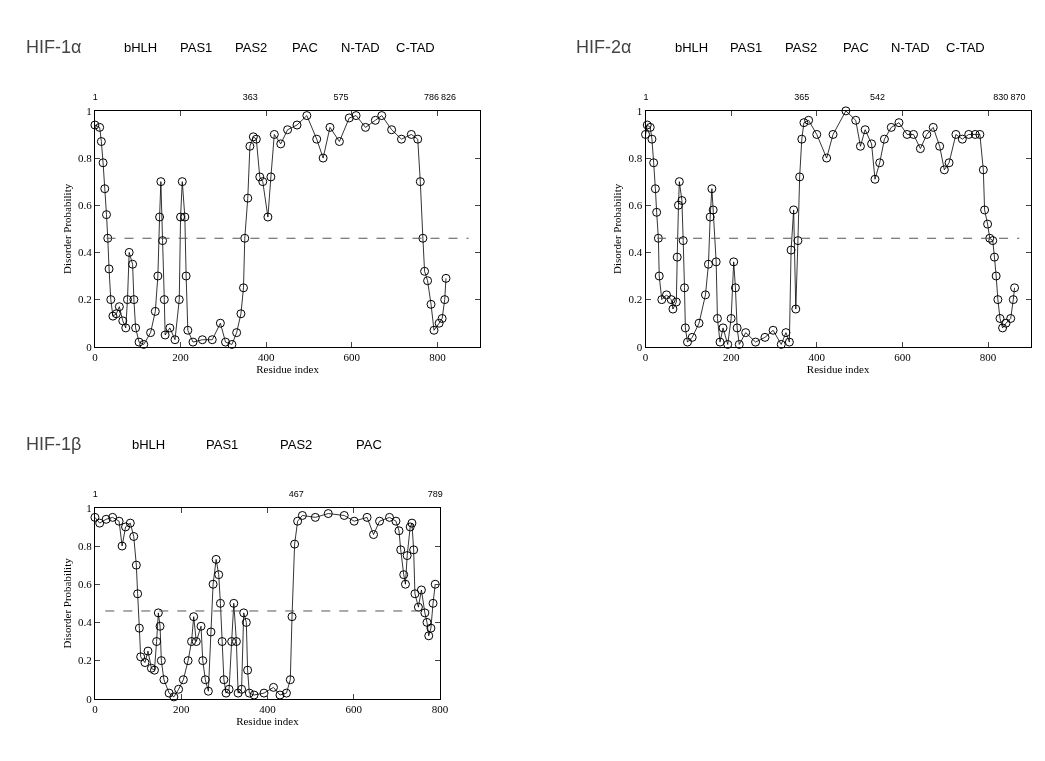 This screenshot has width=1045, height=761. I want to click on x2-tick-label: 542, so click(878, 97).